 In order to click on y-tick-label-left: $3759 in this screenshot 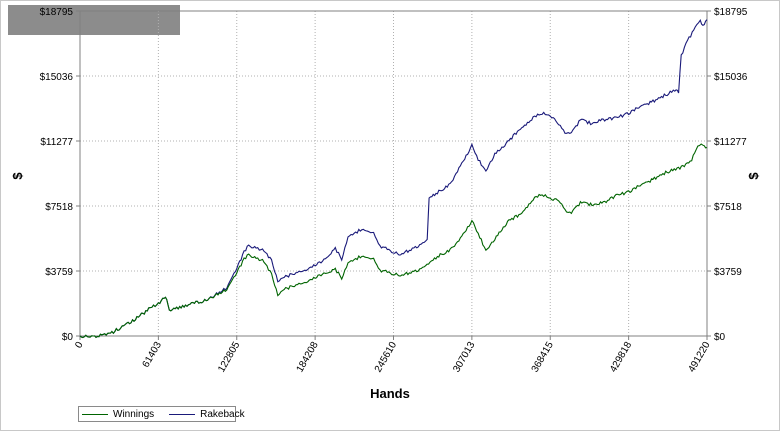, I will do `click(59, 272)`.